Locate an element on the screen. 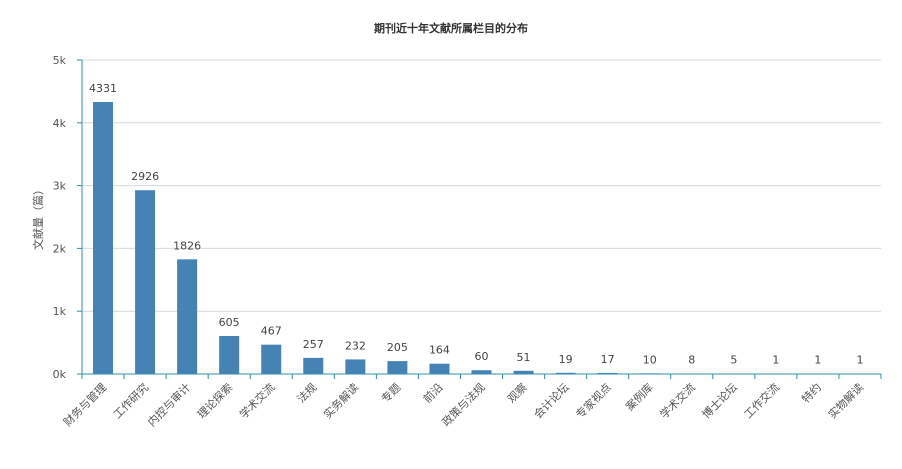 This screenshot has height=469, width=902. data-label: 51 is located at coordinates (524, 357).